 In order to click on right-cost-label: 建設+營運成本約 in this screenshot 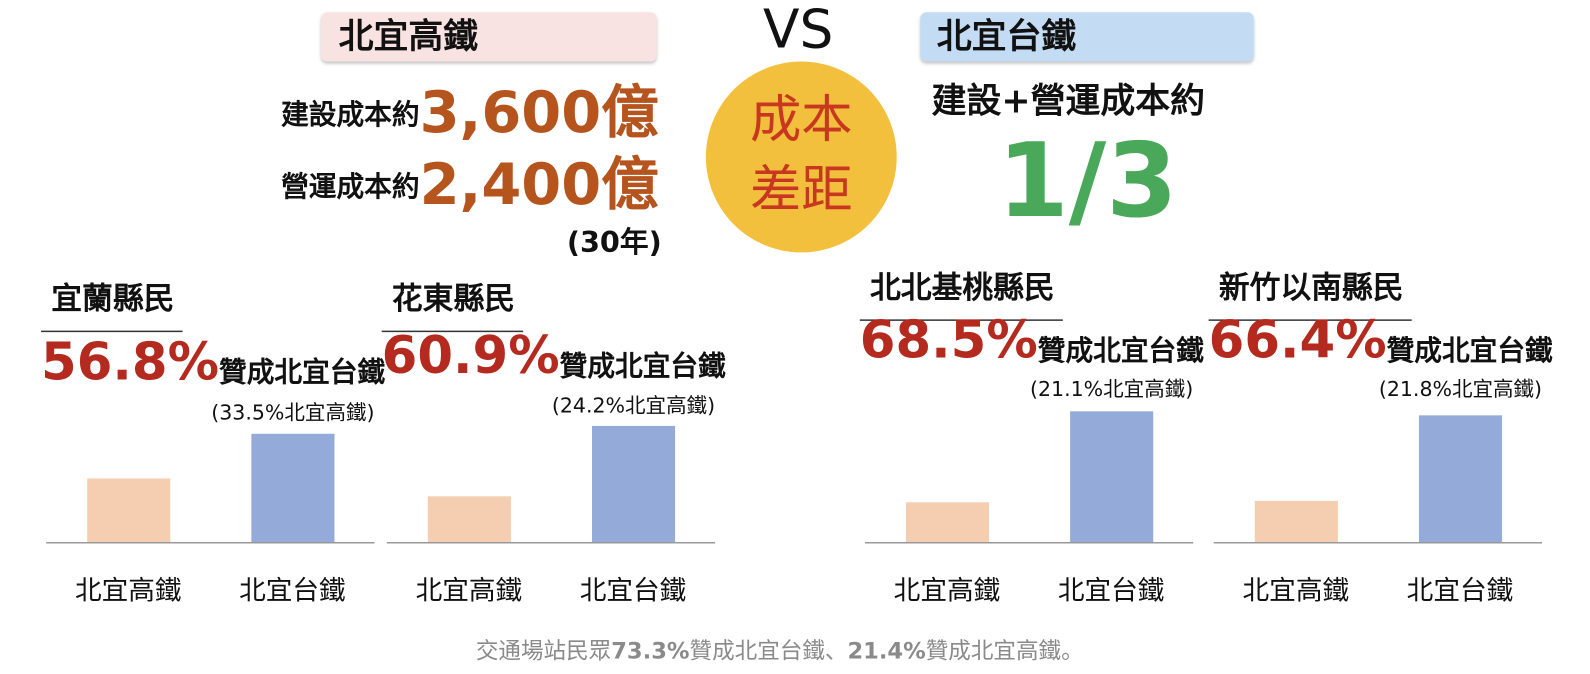, I will do `click(1068, 102)`.